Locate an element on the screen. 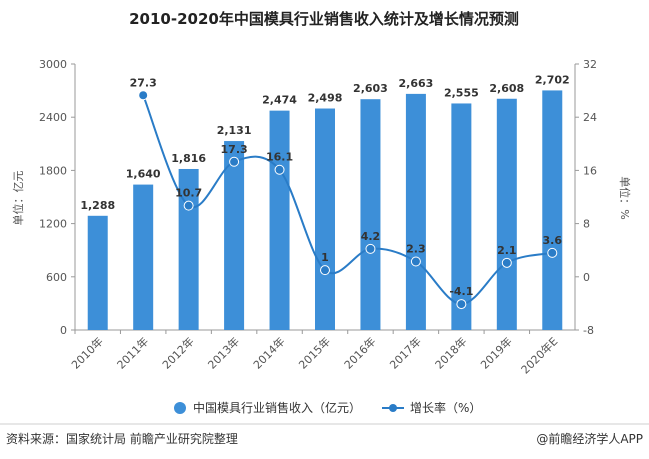 This screenshot has width=649, height=459. x-tick-label: 2016年 is located at coordinates (359, 352).